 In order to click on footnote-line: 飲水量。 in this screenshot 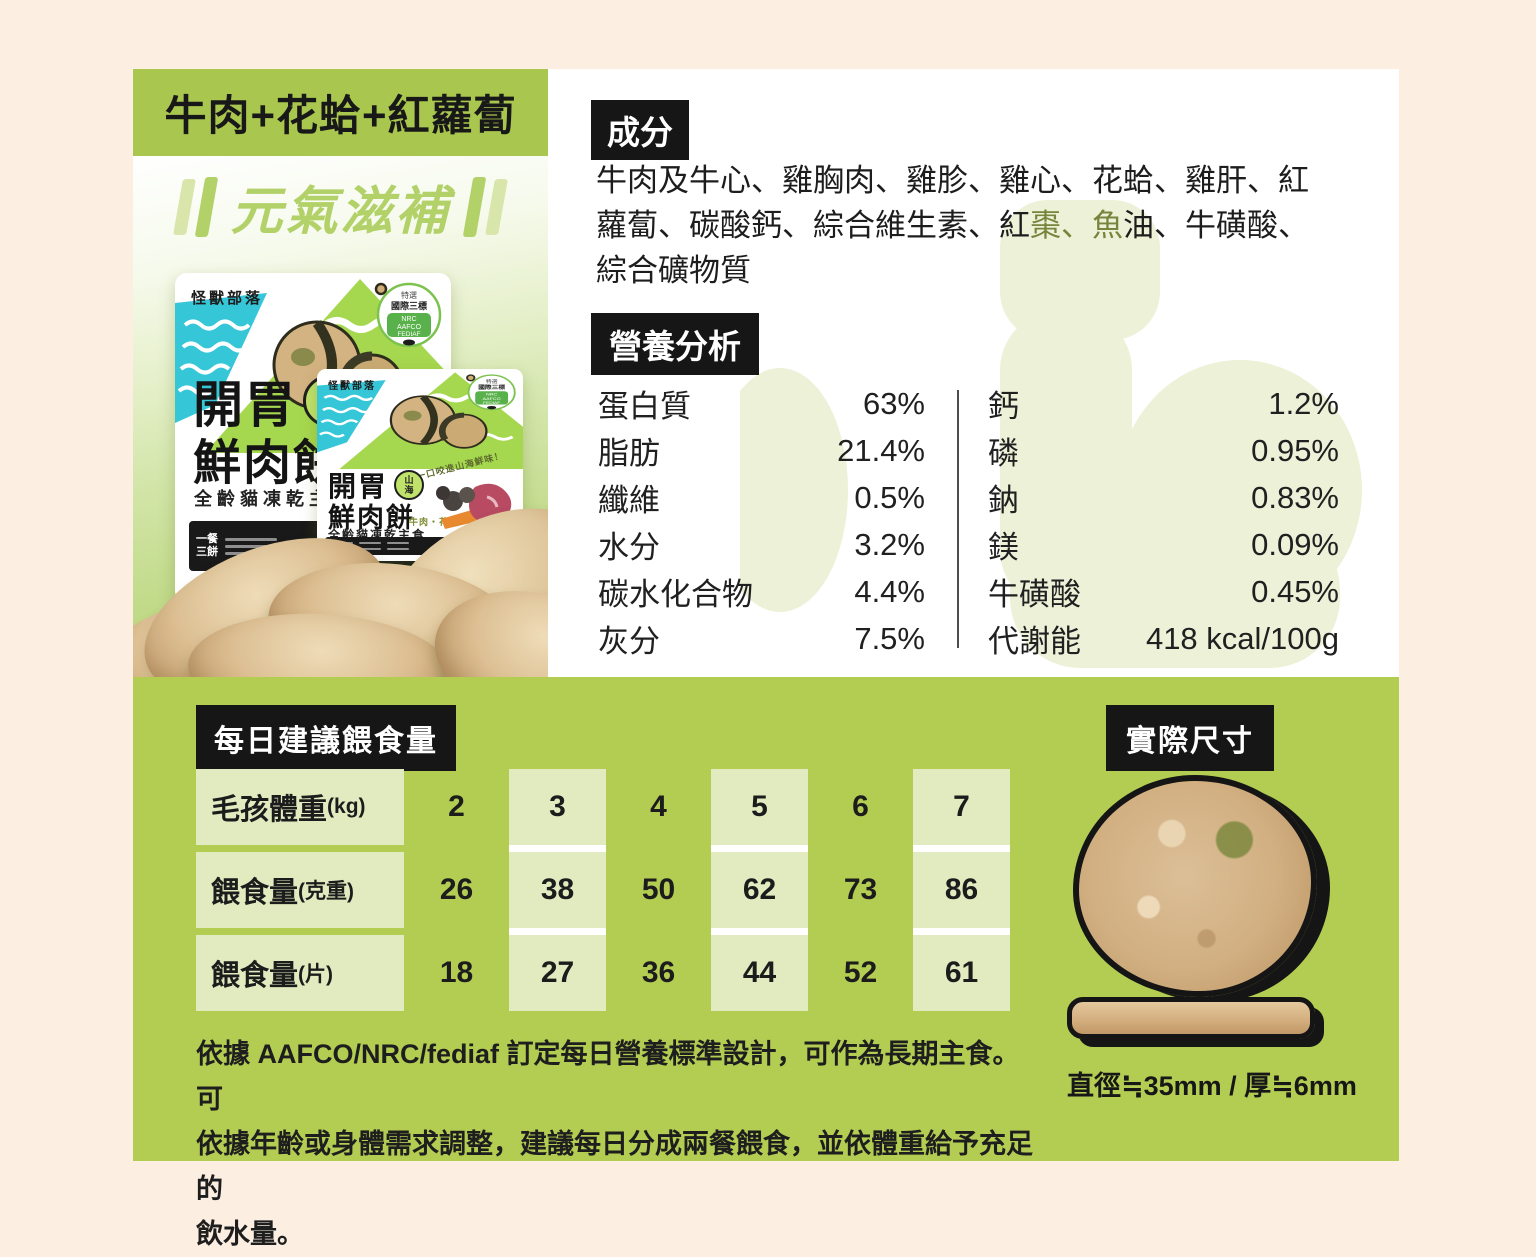, I will do `click(250, 1234)`.